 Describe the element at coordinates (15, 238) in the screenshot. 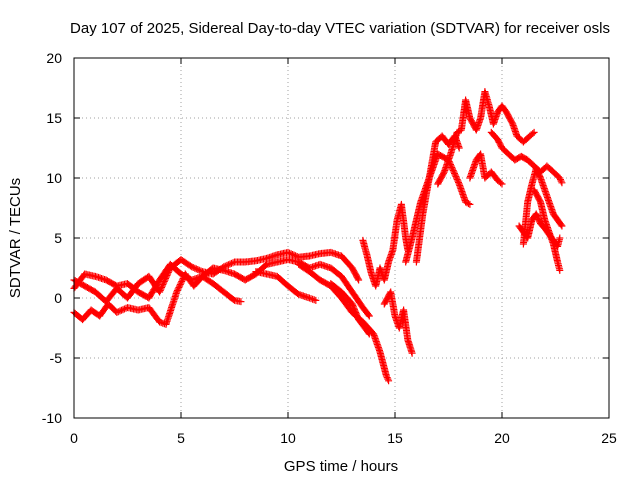

I see `y-axis-label: SDTVAR / TECUs` at that location.